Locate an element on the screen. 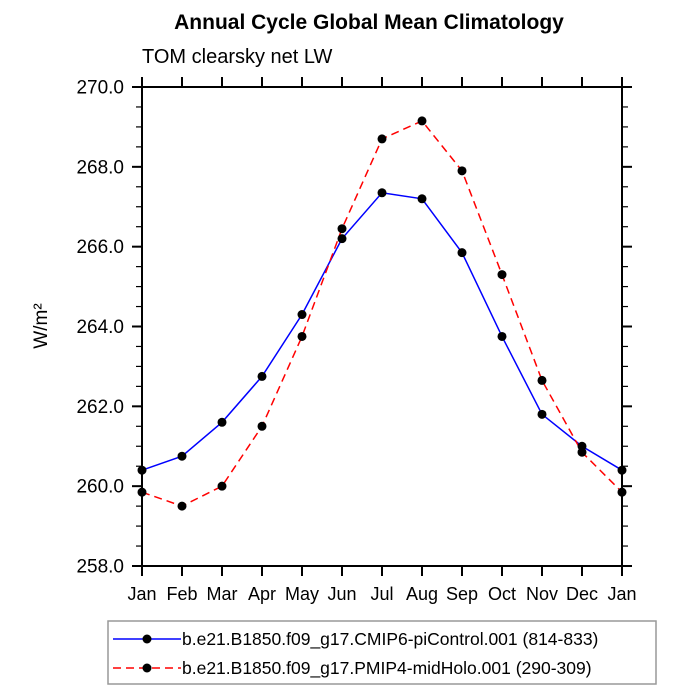 The image size is (700, 700). legend-box is located at coordinates (382, 652).